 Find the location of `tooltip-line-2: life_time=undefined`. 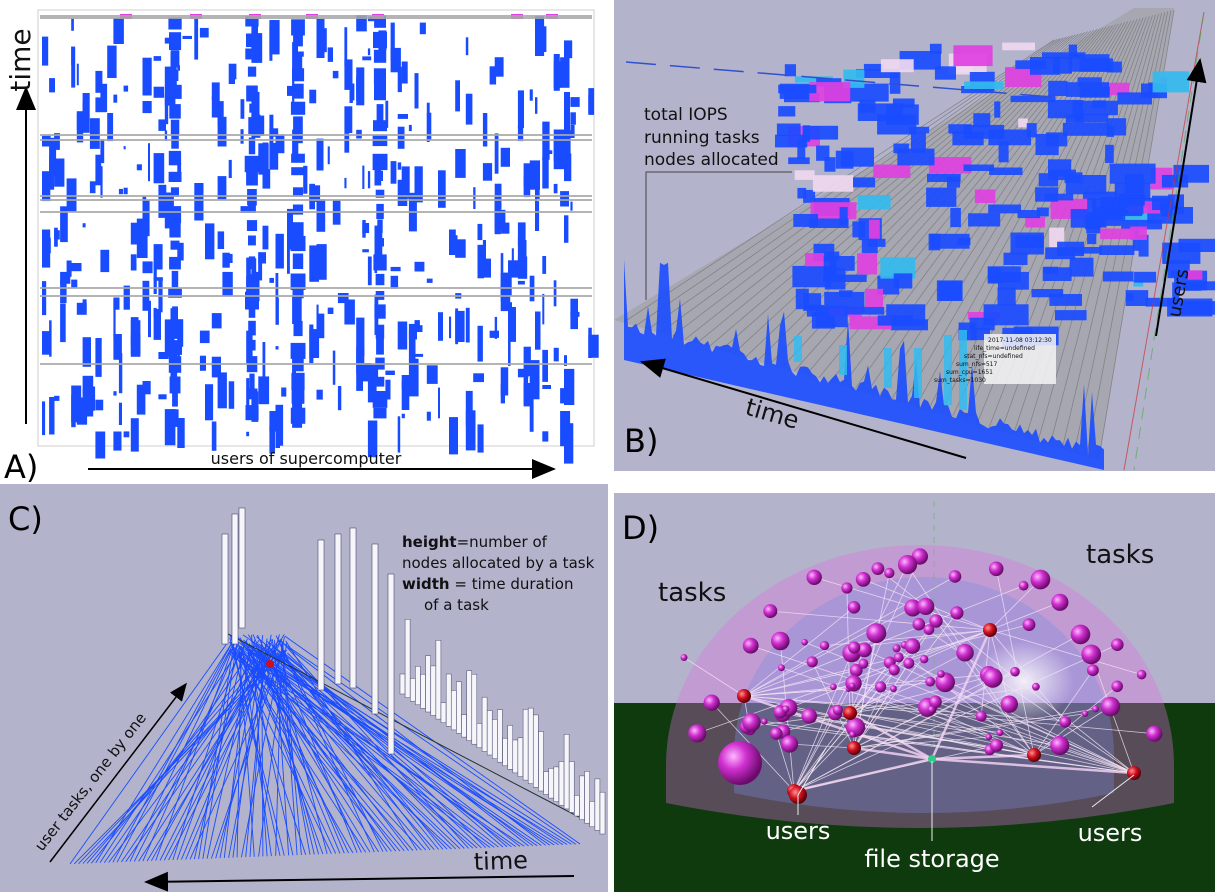

tooltip-line-2: life_time=undefined is located at coordinates (1004, 348).